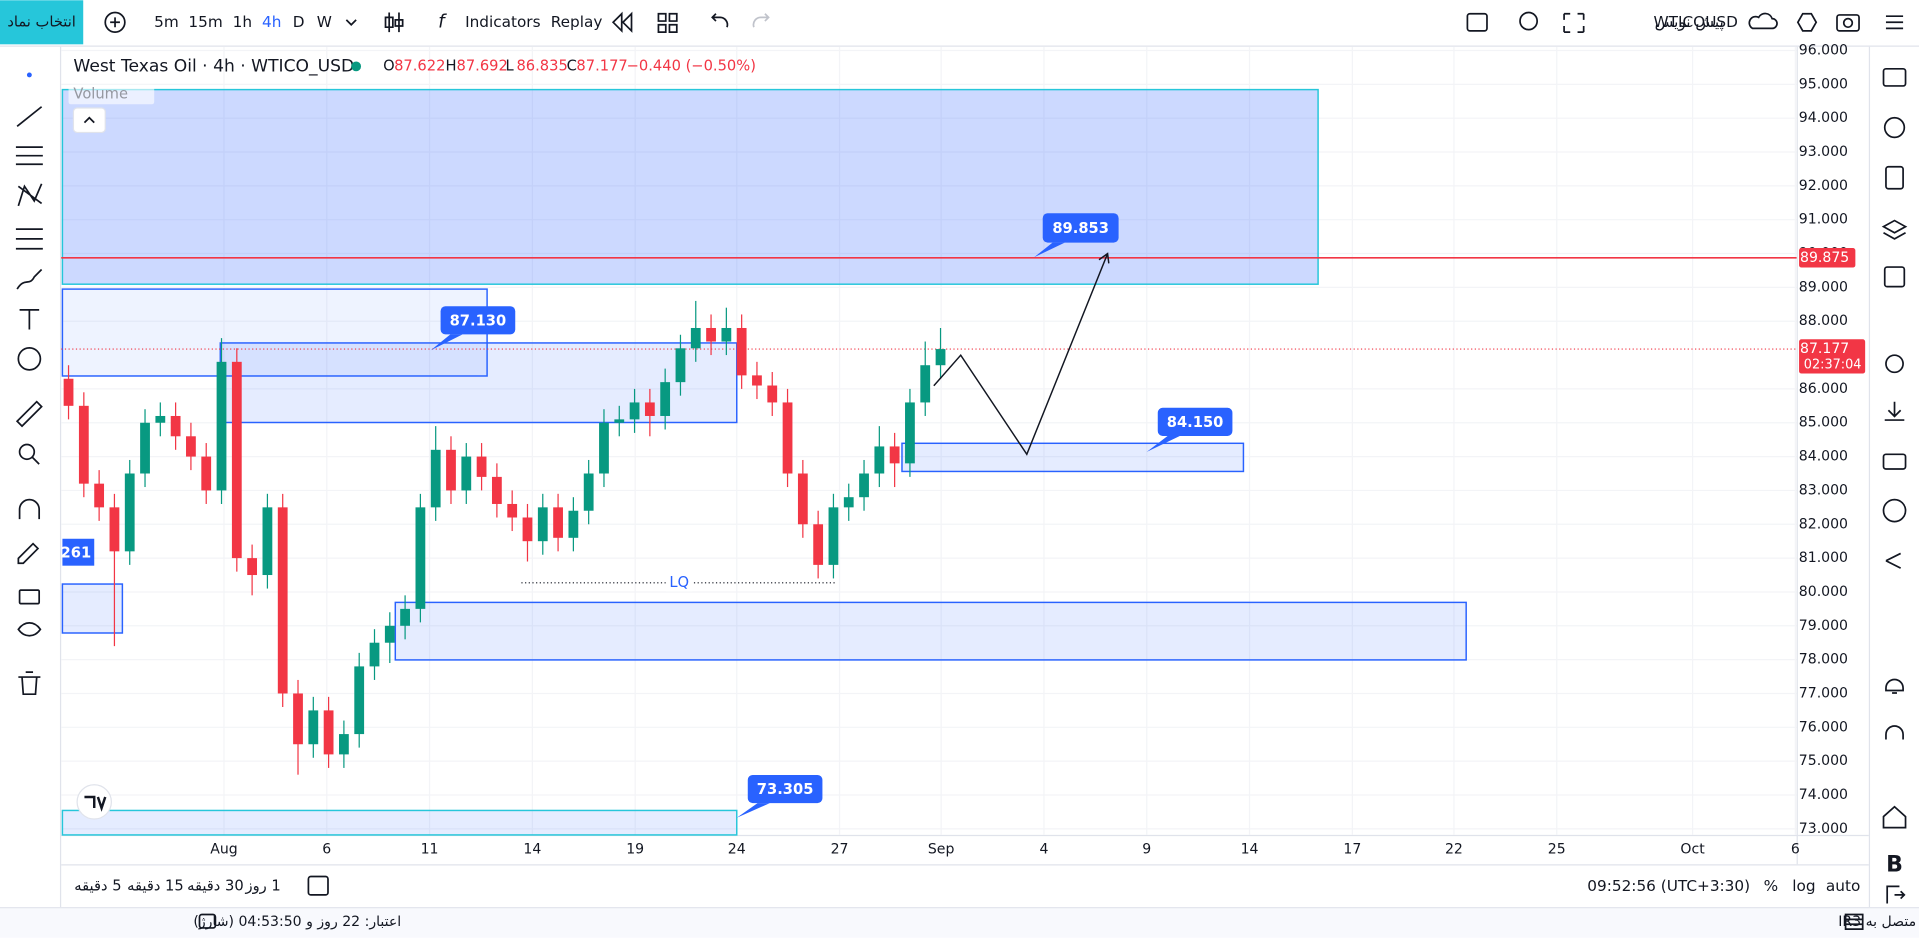 This screenshot has height=938, width=1919. I want to click on layout-icon, so click(667, 22).